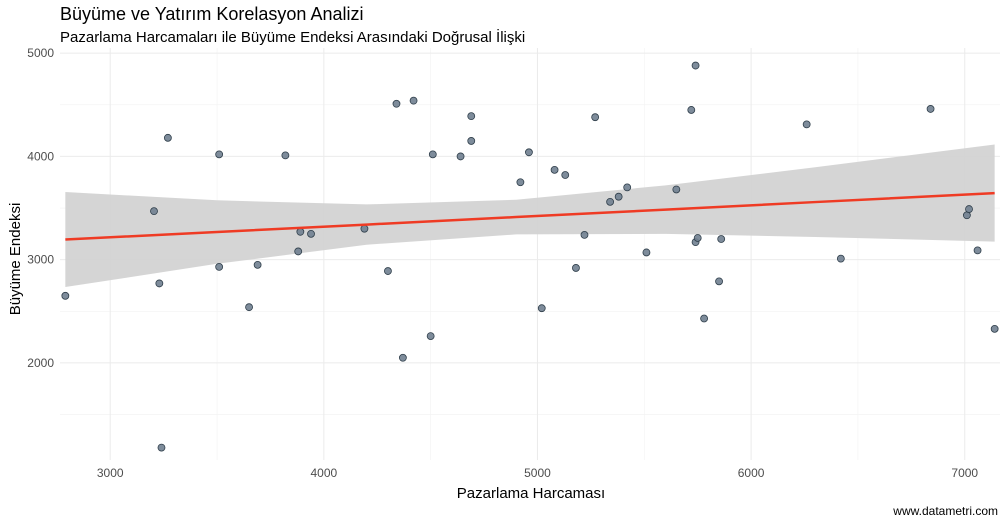 The height and width of the screenshot is (523, 1002). I want to click on x-axis-title: Pazarlama Harcaması, so click(531, 493).